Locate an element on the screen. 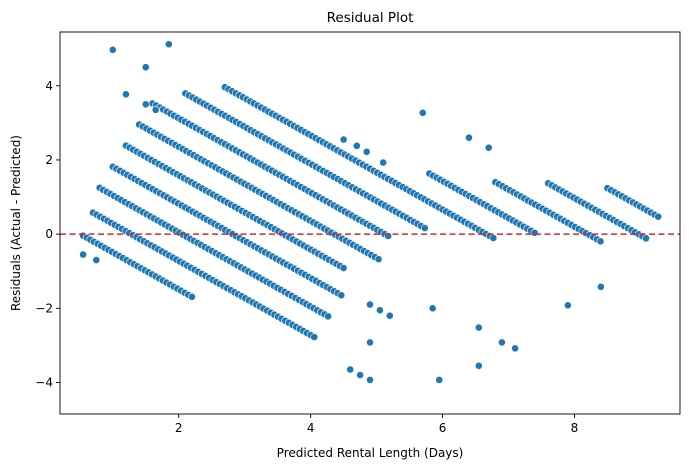 Image resolution: width=689 pixels, height=468 pixels. y-axis-title: Residuals (Actual - Predicted) is located at coordinates (16, 223).